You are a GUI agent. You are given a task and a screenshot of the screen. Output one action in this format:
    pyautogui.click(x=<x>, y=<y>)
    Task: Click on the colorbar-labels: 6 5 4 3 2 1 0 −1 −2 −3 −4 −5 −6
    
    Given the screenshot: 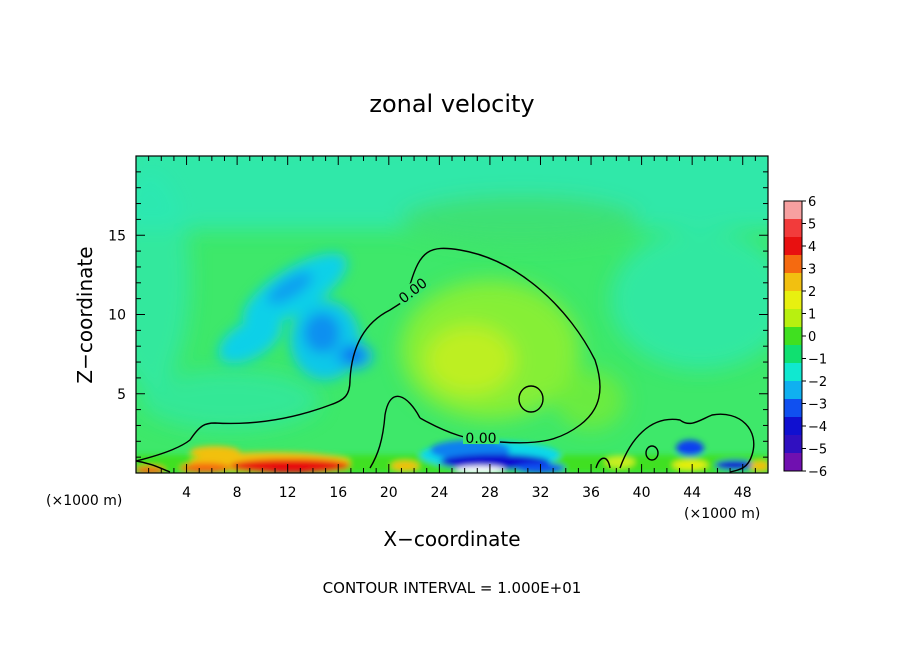 What is the action you would take?
    pyautogui.click(x=814, y=337)
    